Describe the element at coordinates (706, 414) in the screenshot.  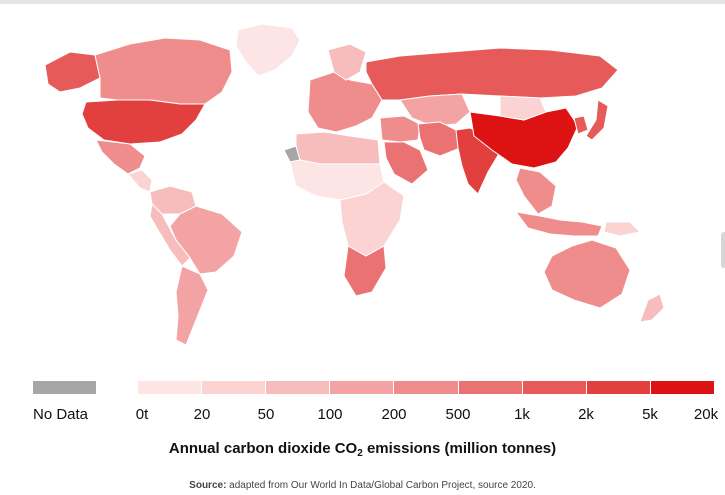
I see `legend-tick-9: 20k` at that location.